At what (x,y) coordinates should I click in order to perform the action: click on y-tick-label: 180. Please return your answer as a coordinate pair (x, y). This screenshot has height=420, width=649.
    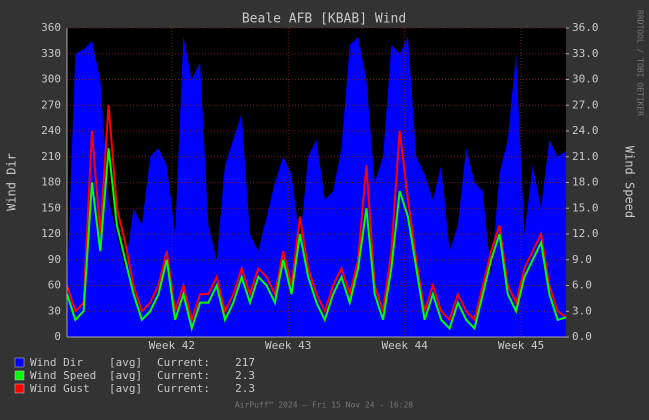
    Looking at the image, I should click on (51, 182).